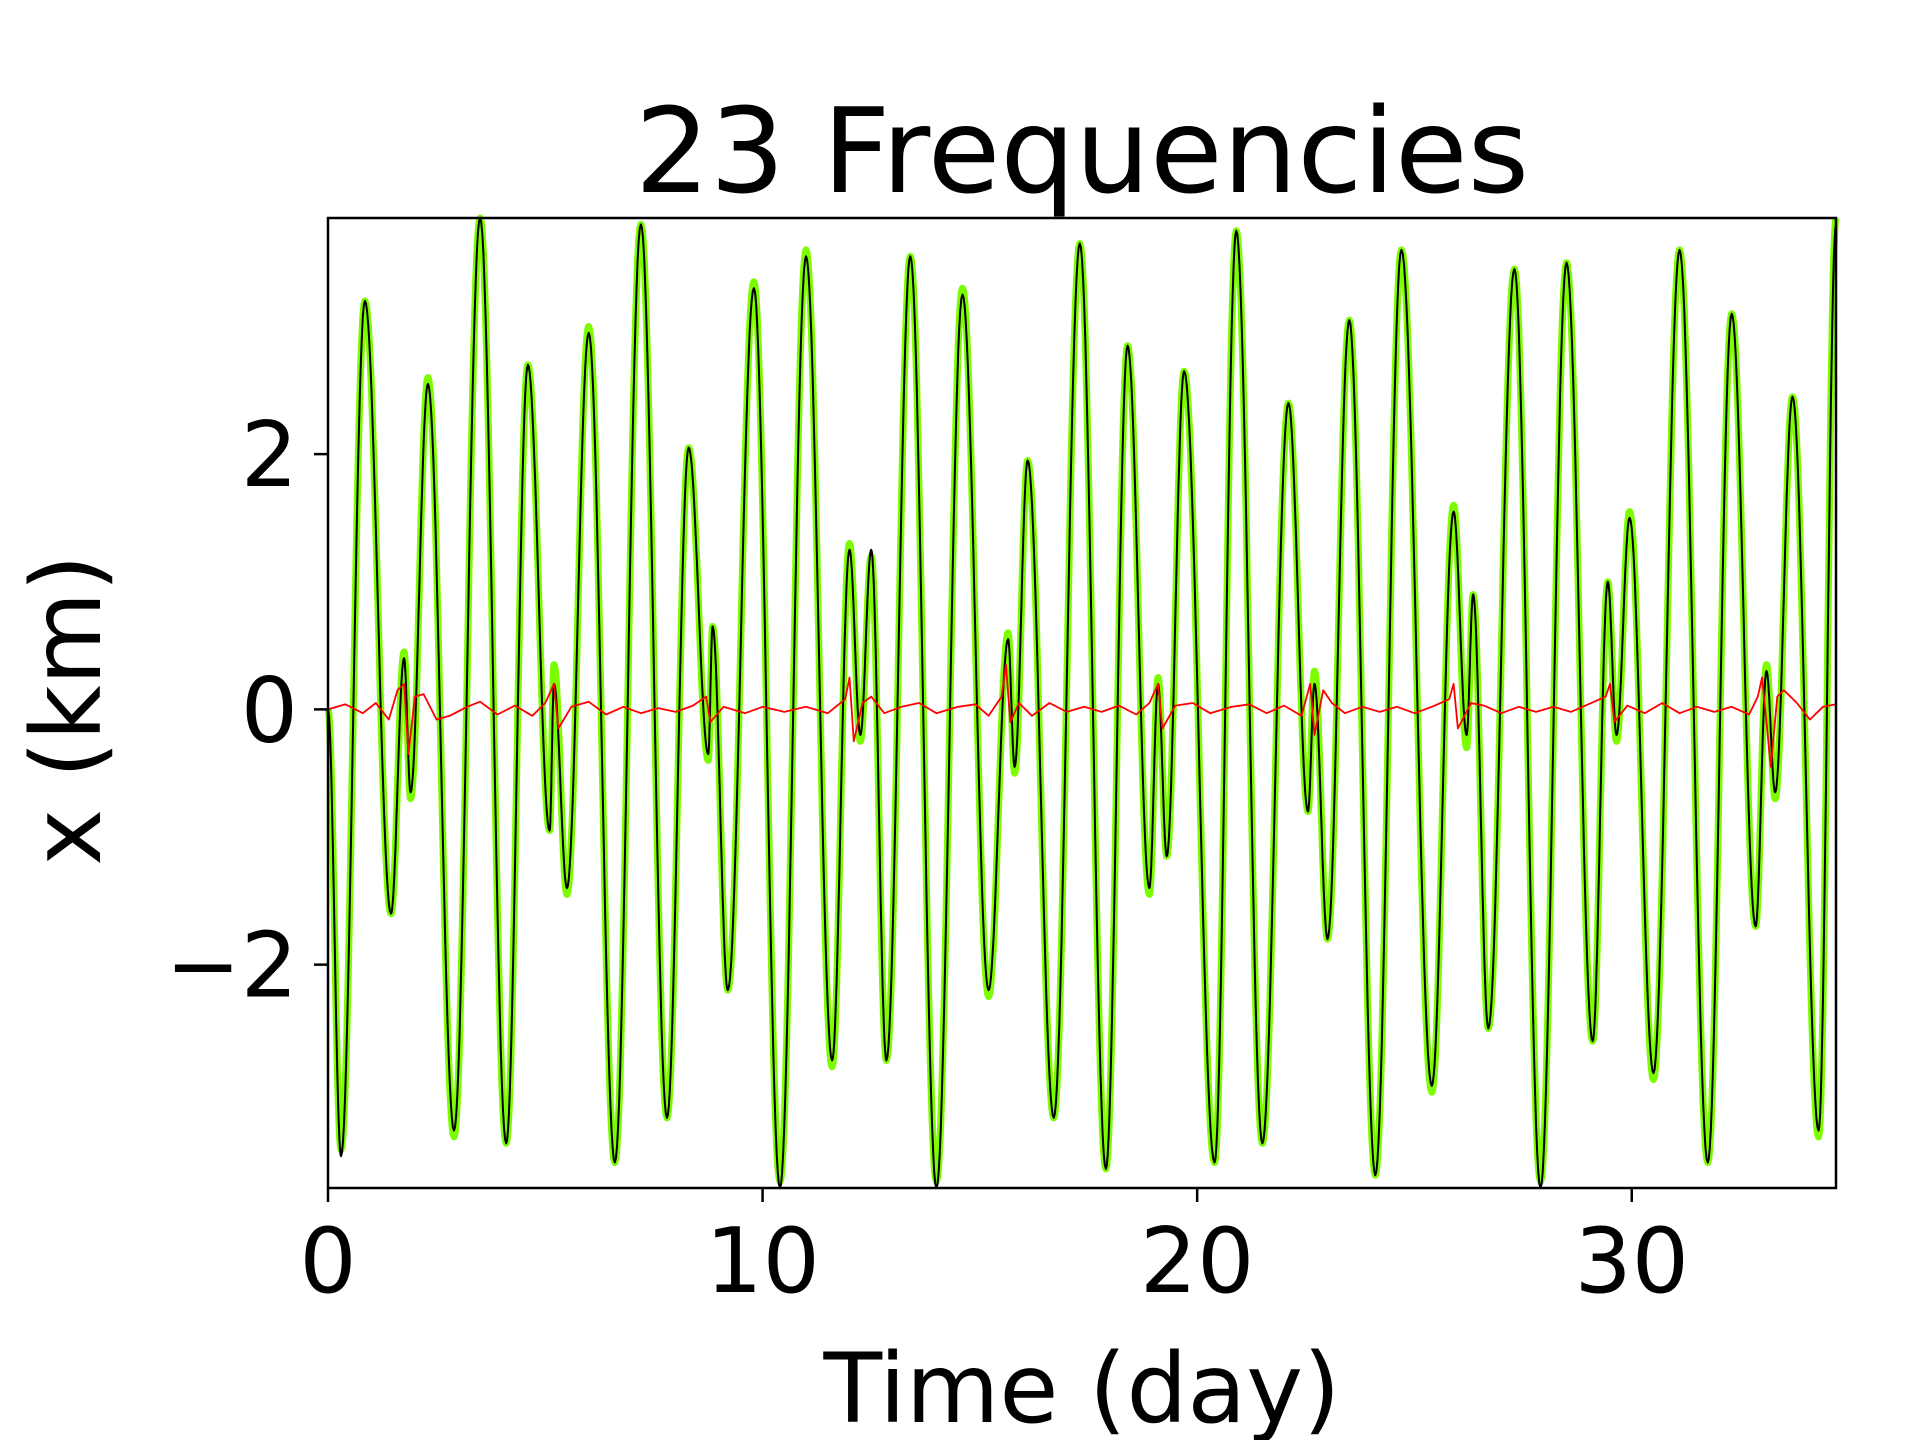 This screenshot has width=1920, height=1440. Describe the element at coordinates (1082, 151) in the screenshot. I see `chart-title: 23 Frequencies` at that location.